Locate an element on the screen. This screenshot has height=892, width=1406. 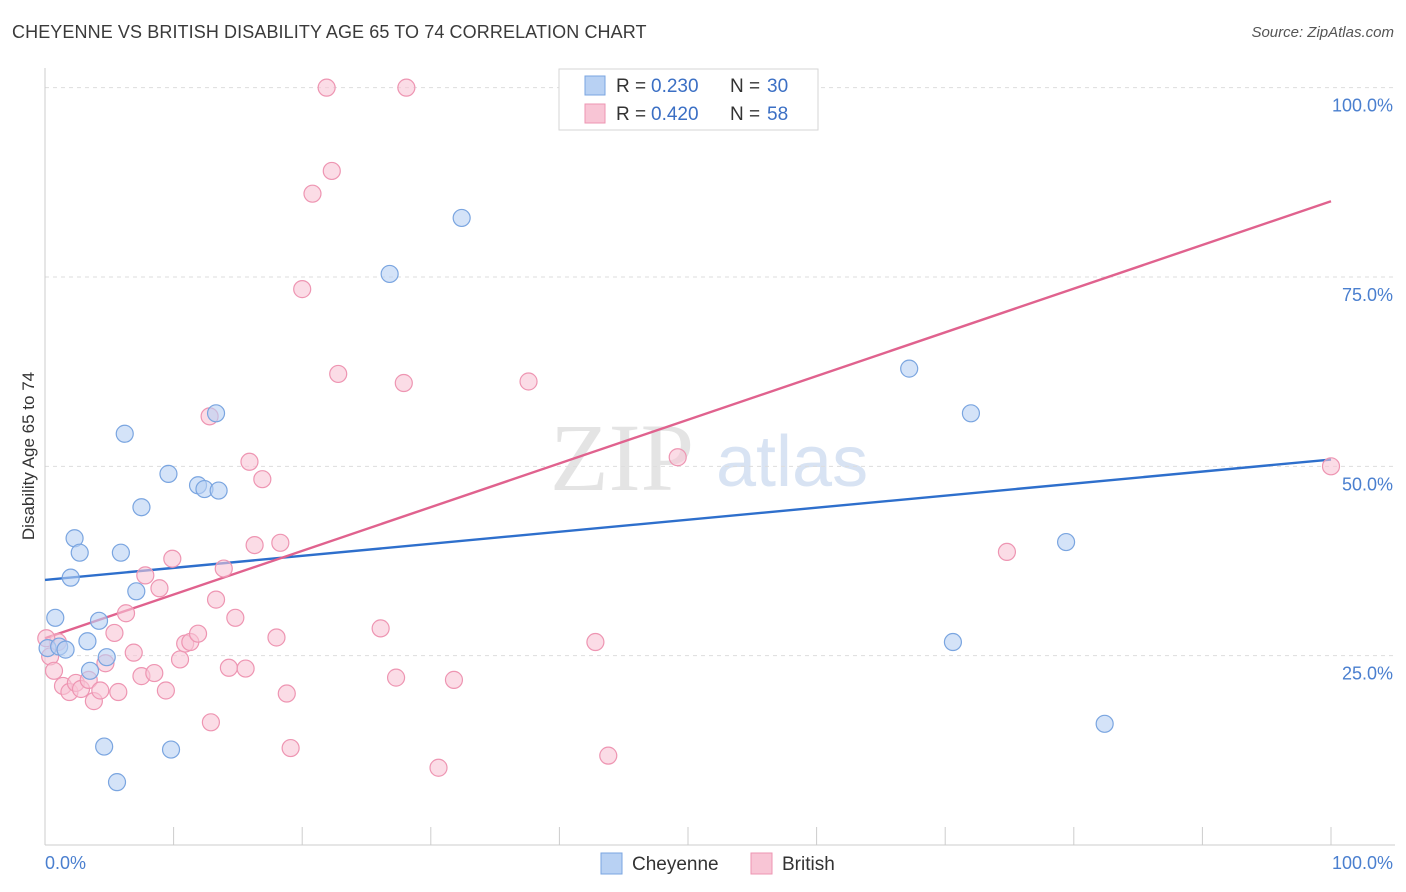
legend-r-value-cheyenne: 0.230 is located at coordinates (675, 86).